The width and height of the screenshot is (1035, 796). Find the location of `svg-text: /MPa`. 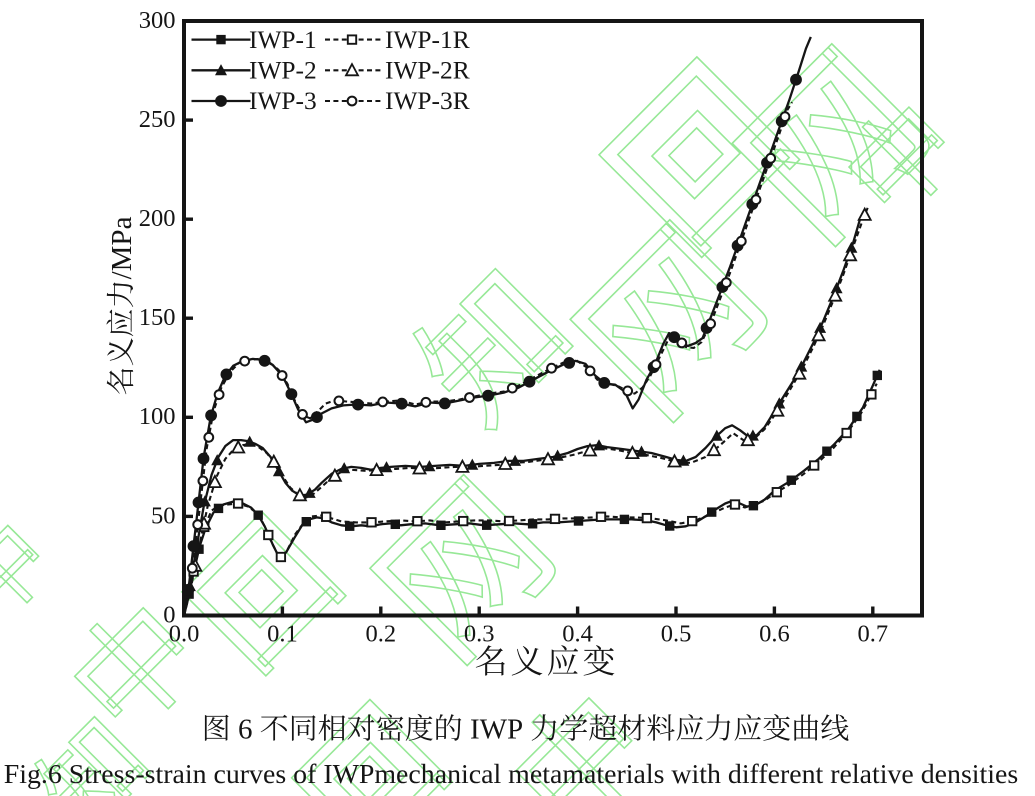

svg-text: /MPa is located at coordinates (122, 247).